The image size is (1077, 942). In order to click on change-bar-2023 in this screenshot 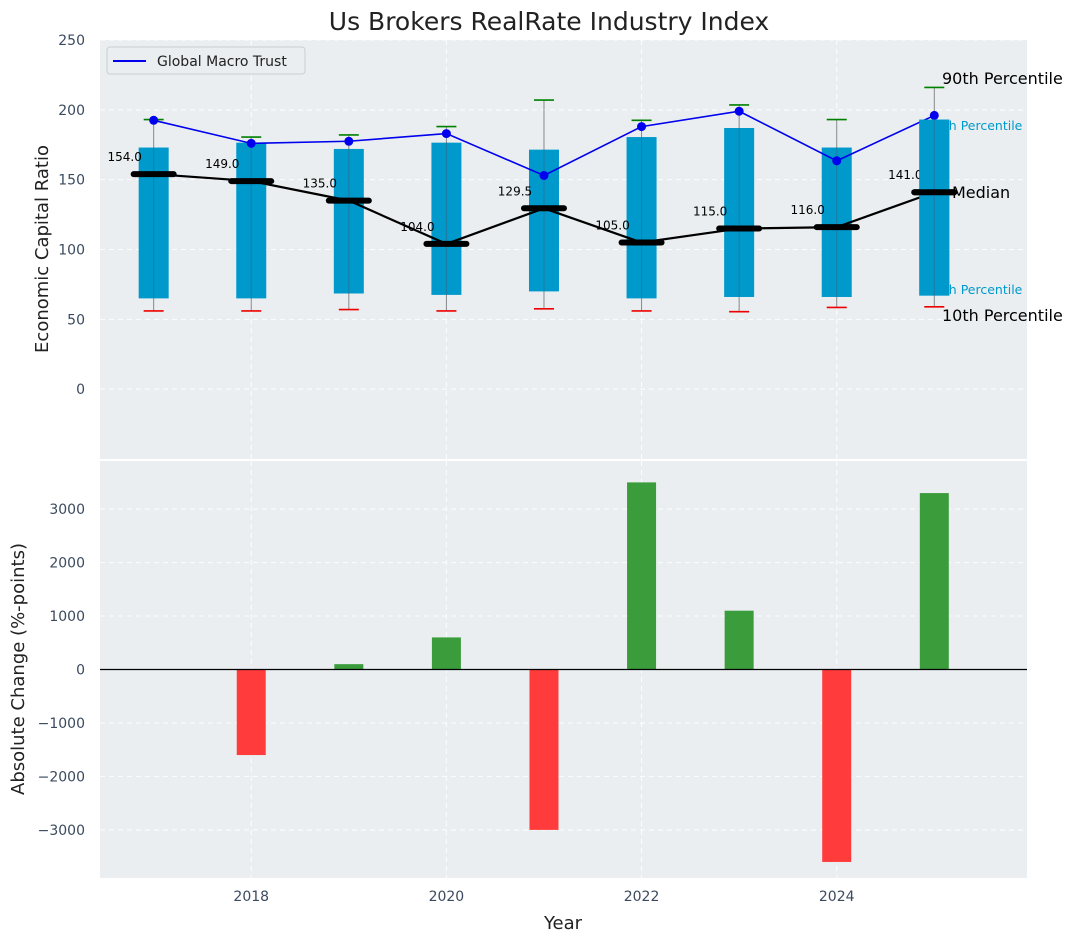, I will do `click(739, 640)`.